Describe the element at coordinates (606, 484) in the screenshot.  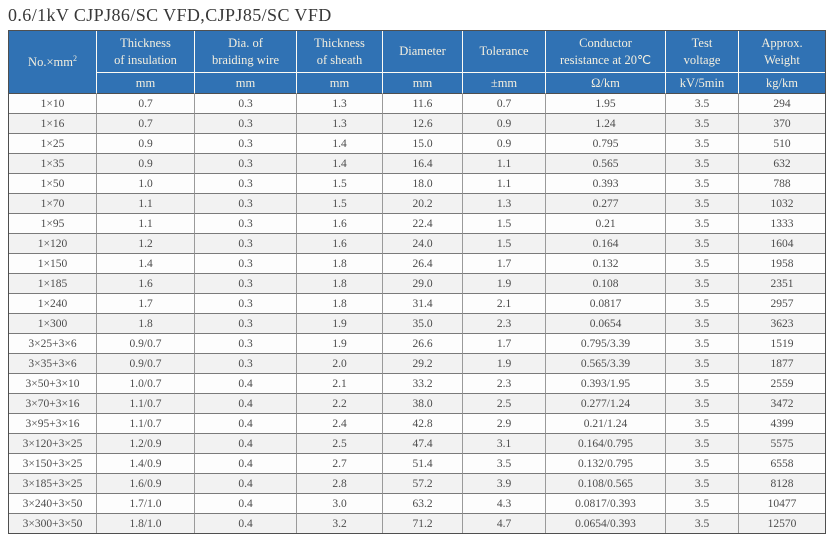
I see `cell-conductor-resistance: 0.108/0.565` at that location.